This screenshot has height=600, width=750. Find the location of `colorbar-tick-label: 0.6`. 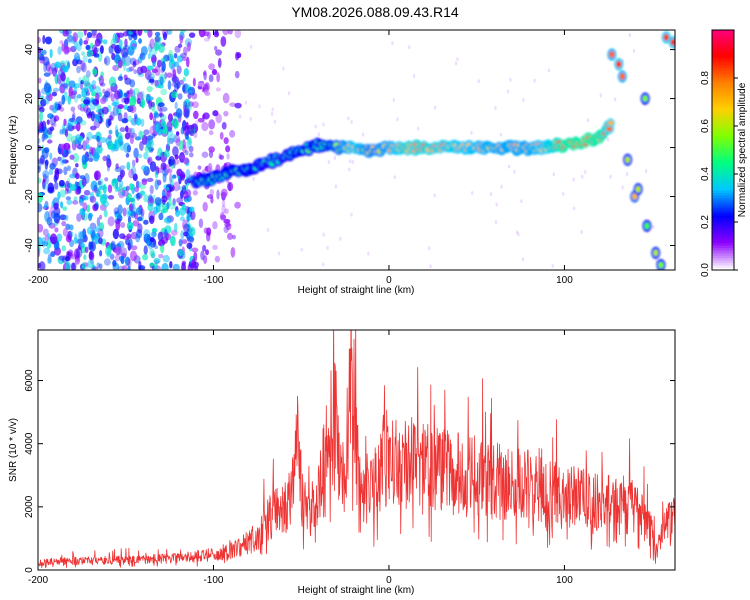

colorbar-tick-label: 0.6 is located at coordinates (705, 126).